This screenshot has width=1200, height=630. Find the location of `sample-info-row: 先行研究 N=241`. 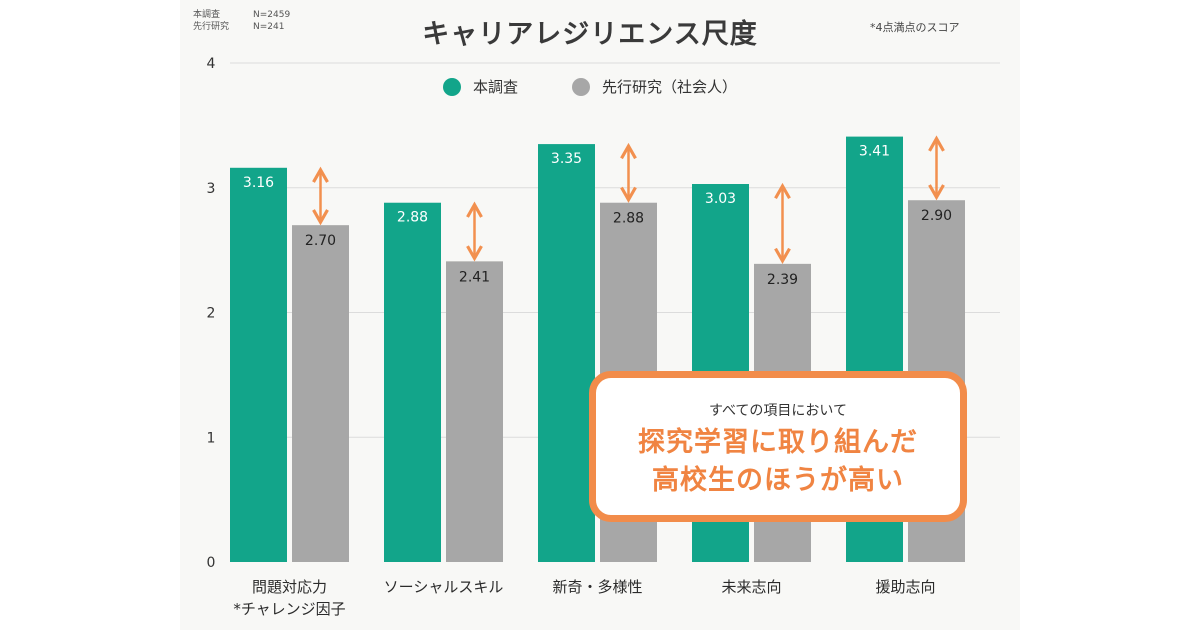

sample-info-row: 先行研究 N=241 is located at coordinates (241, 27).